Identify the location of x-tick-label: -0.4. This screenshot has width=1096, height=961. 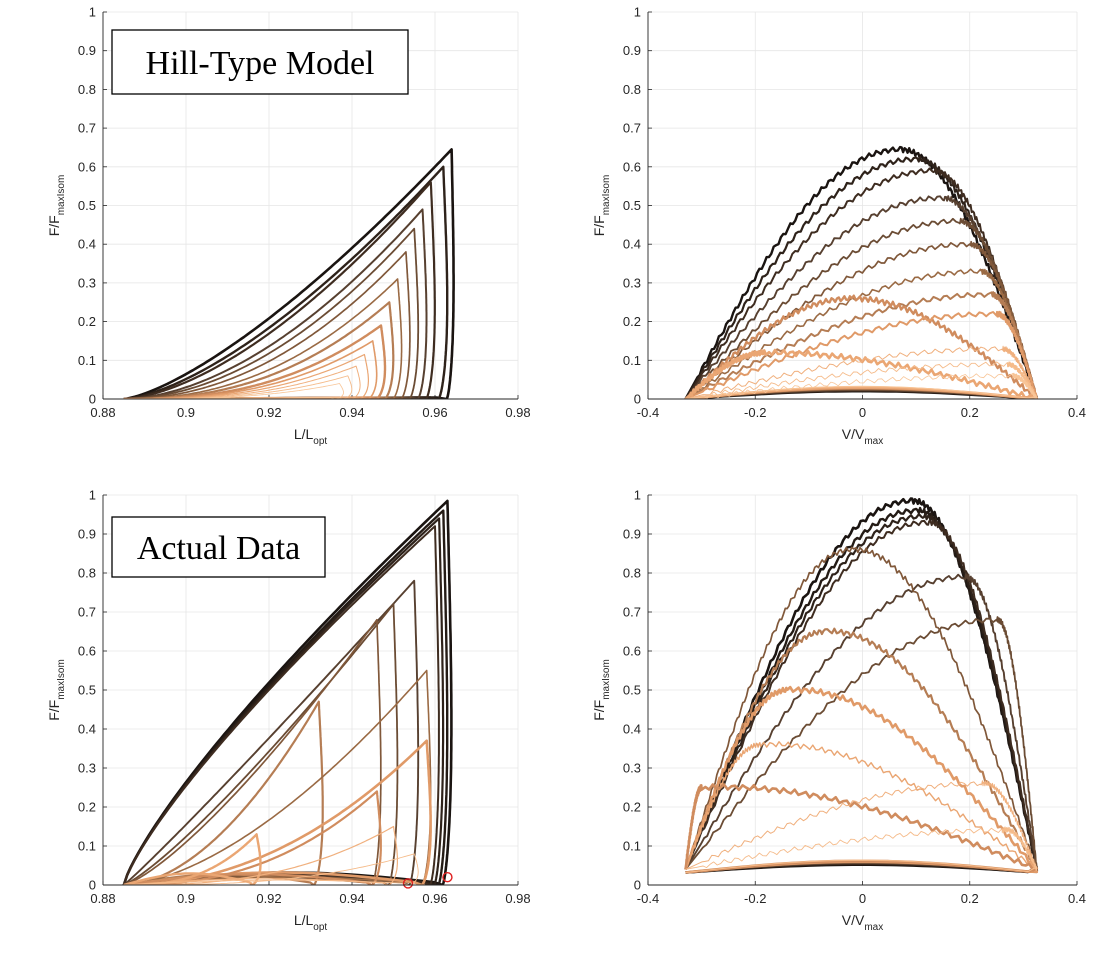
(648, 898).